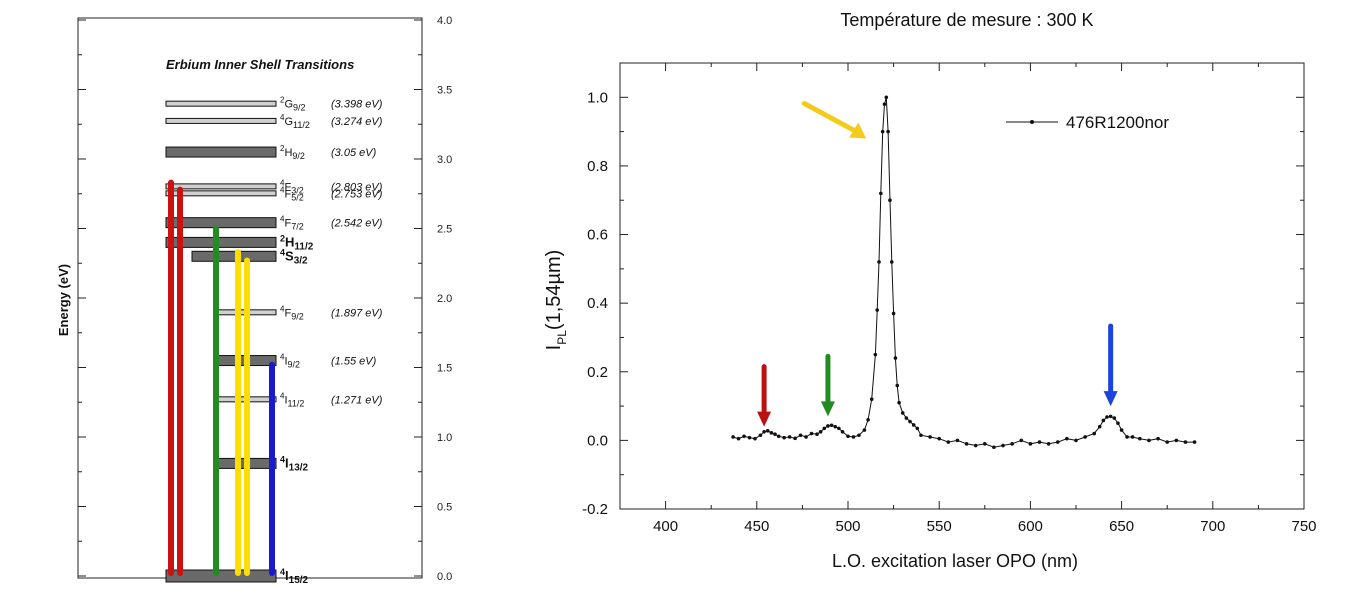 The height and width of the screenshot is (600, 1362). I want to click on energy-level-label: 2H9/2, so click(292, 152).